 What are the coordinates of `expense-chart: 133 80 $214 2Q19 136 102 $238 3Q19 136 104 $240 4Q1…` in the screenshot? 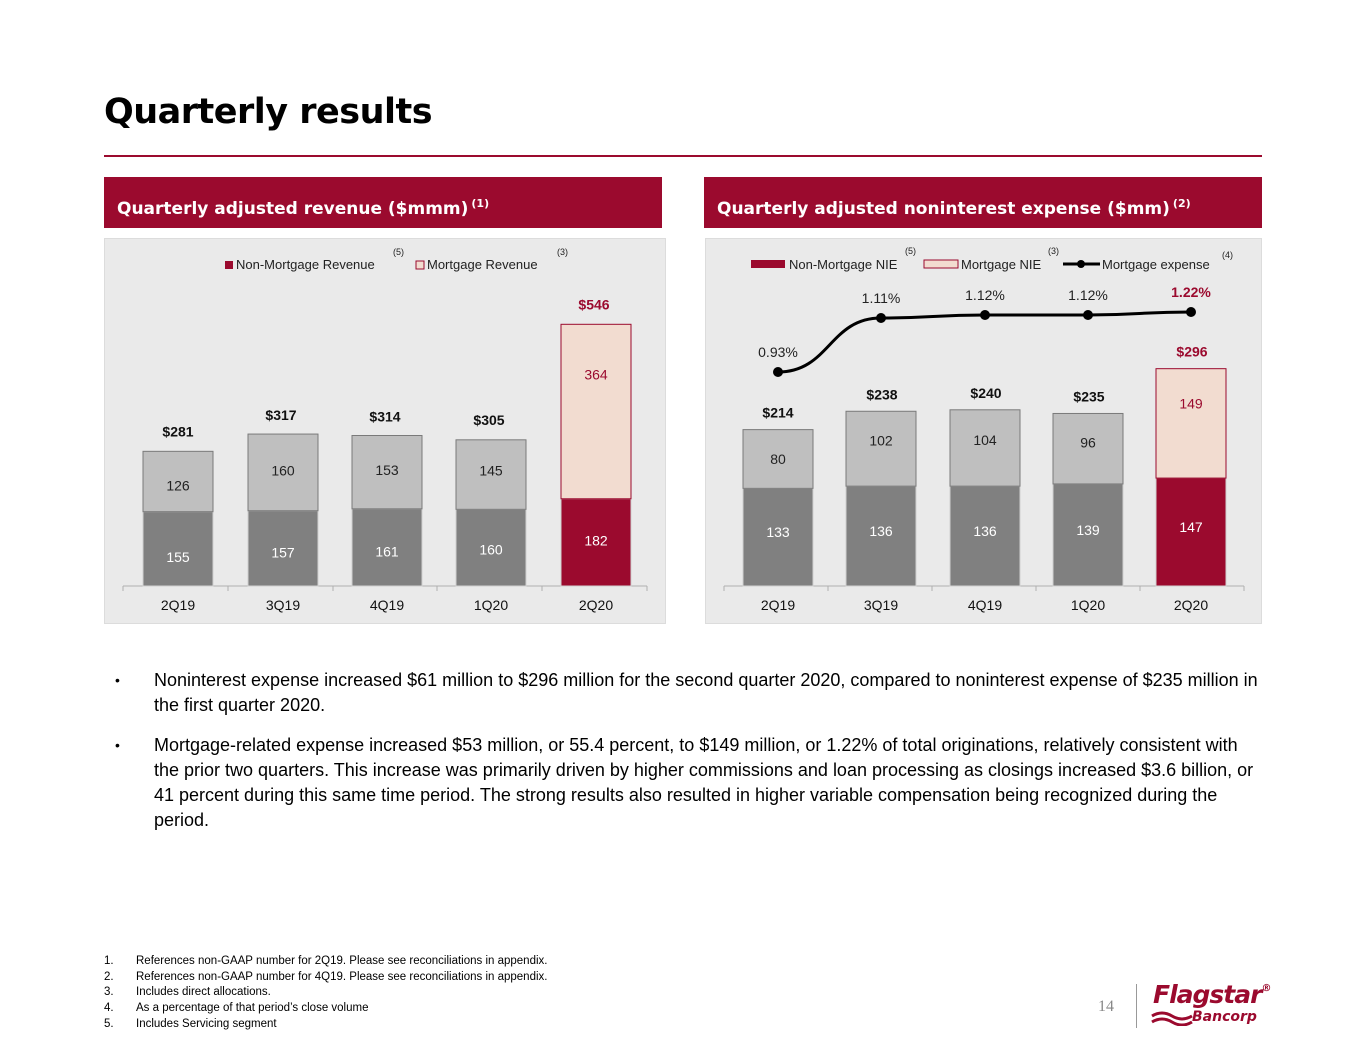 It's located at (983, 431).